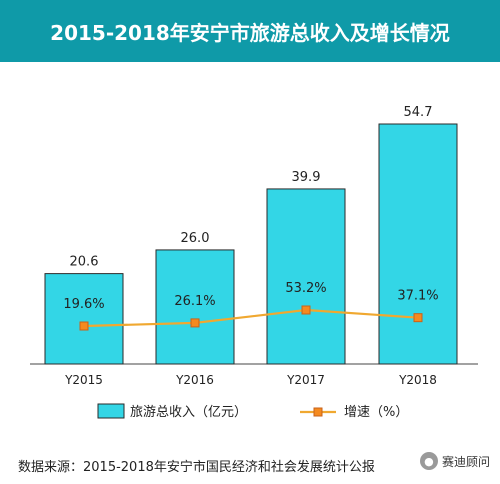  I want to click on growth-value-label: 53.2%, so click(305, 288).